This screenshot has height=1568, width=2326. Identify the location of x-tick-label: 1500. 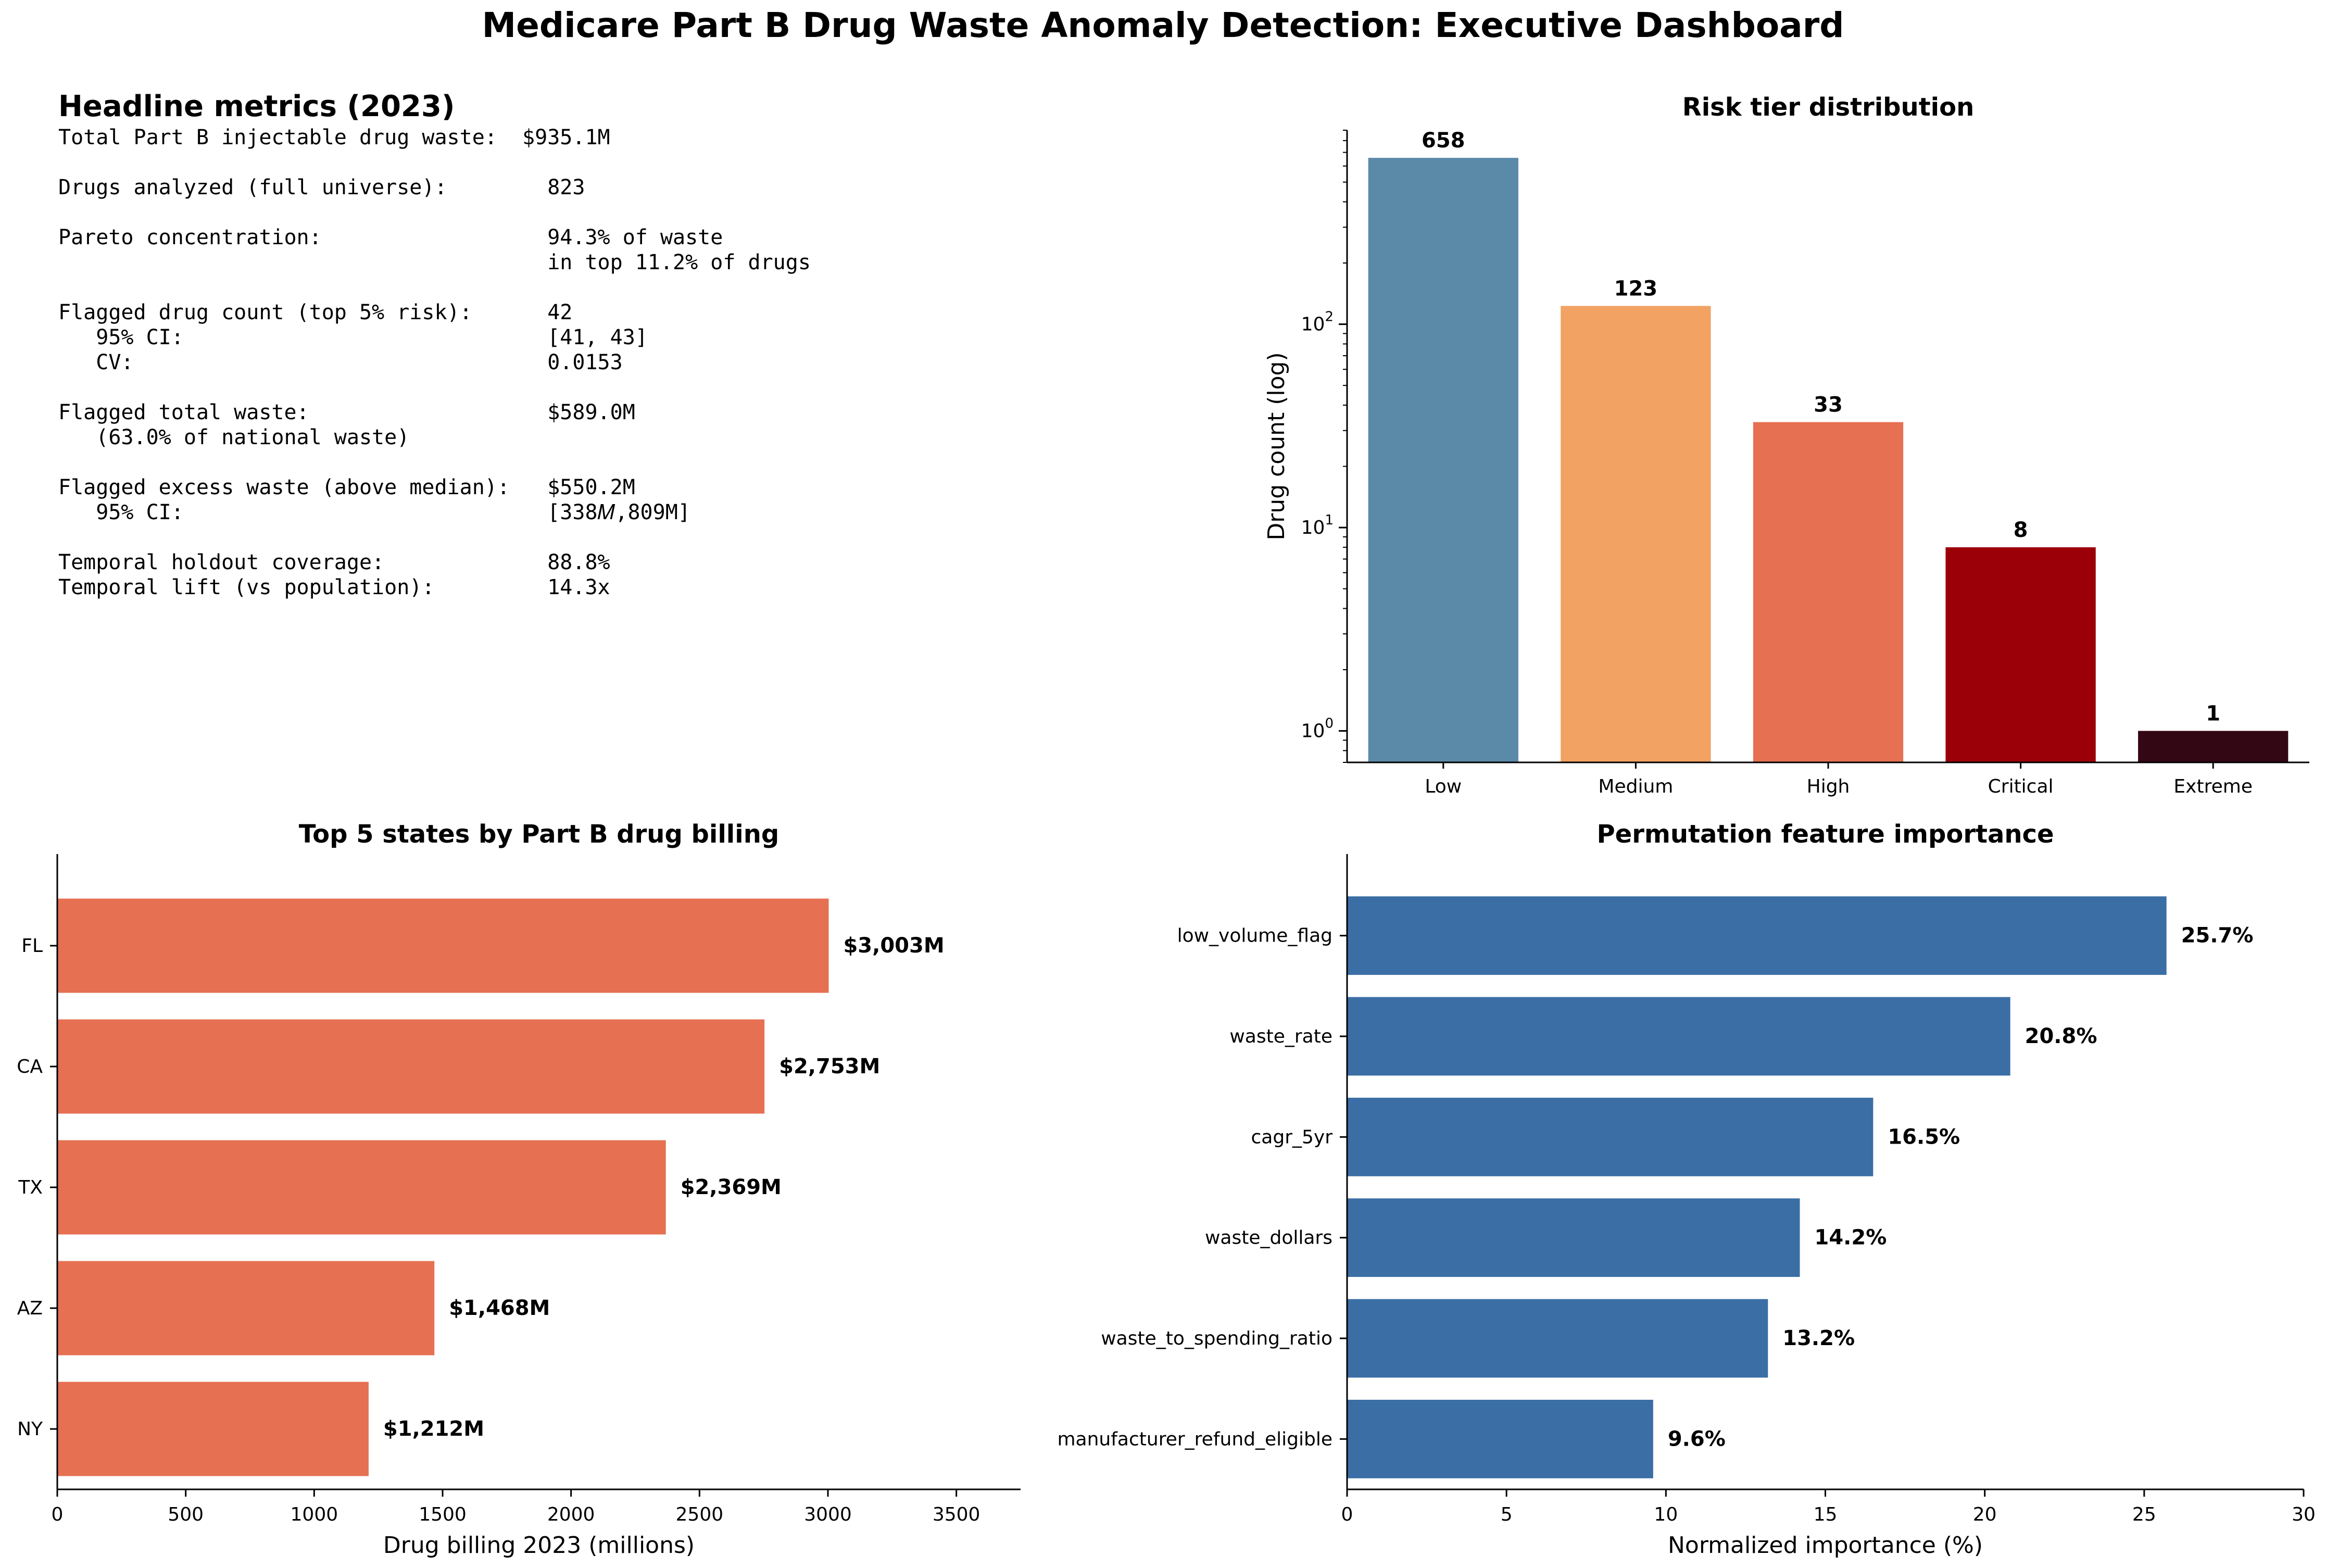
(443, 1514).